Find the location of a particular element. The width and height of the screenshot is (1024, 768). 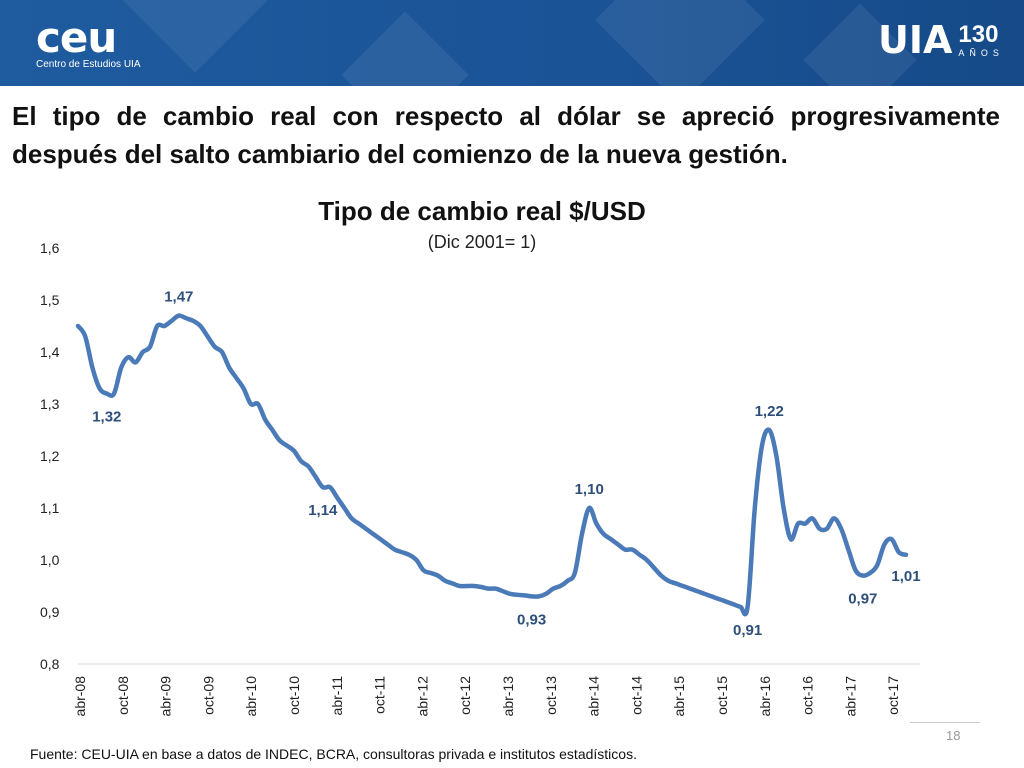

x-tick-label: oct-08 is located at coordinates (123, 695).